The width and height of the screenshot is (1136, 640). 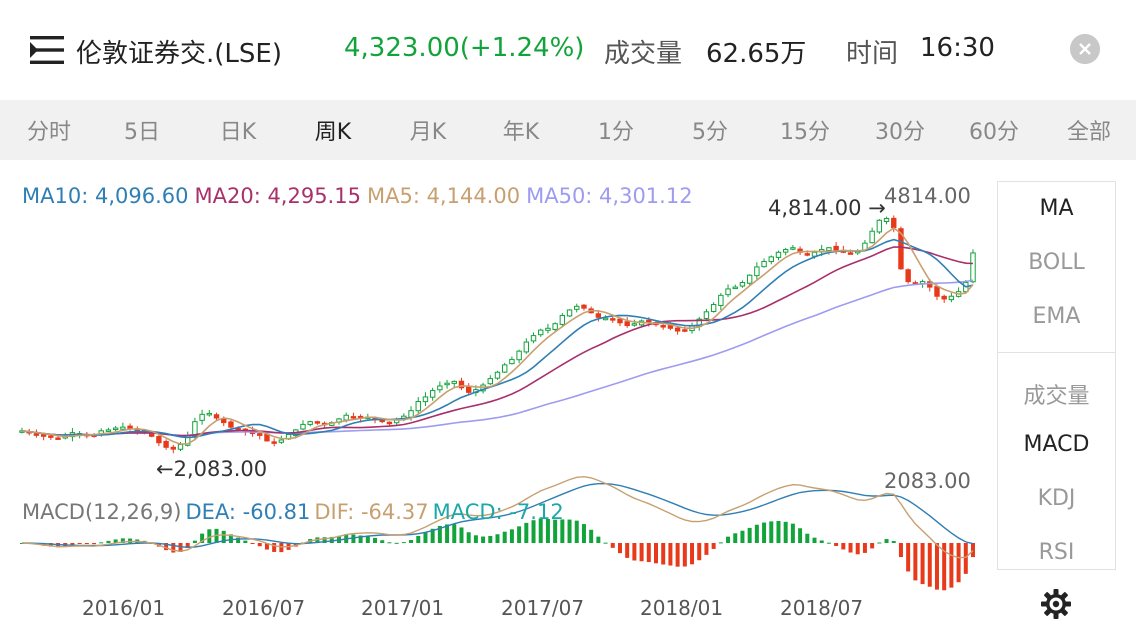 I want to click on indicator-ema: EMA, so click(x=1056, y=316).